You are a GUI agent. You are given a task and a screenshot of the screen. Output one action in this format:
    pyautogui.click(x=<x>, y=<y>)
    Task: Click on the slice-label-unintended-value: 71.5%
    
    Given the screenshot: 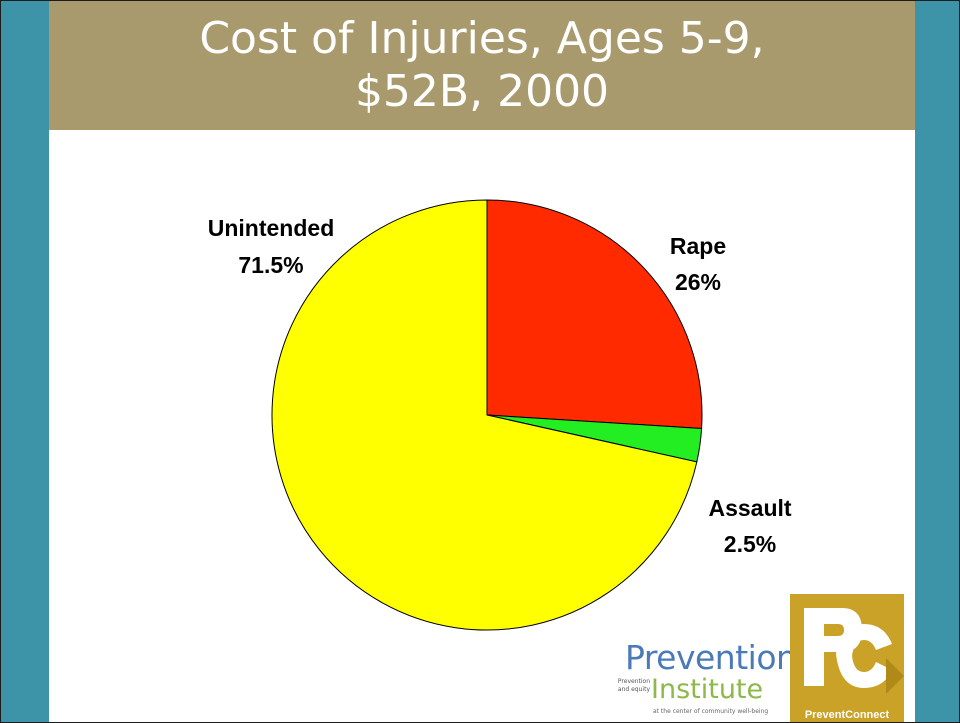 What is the action you would take?
    pyautogui.click(x=270, y=265)
    